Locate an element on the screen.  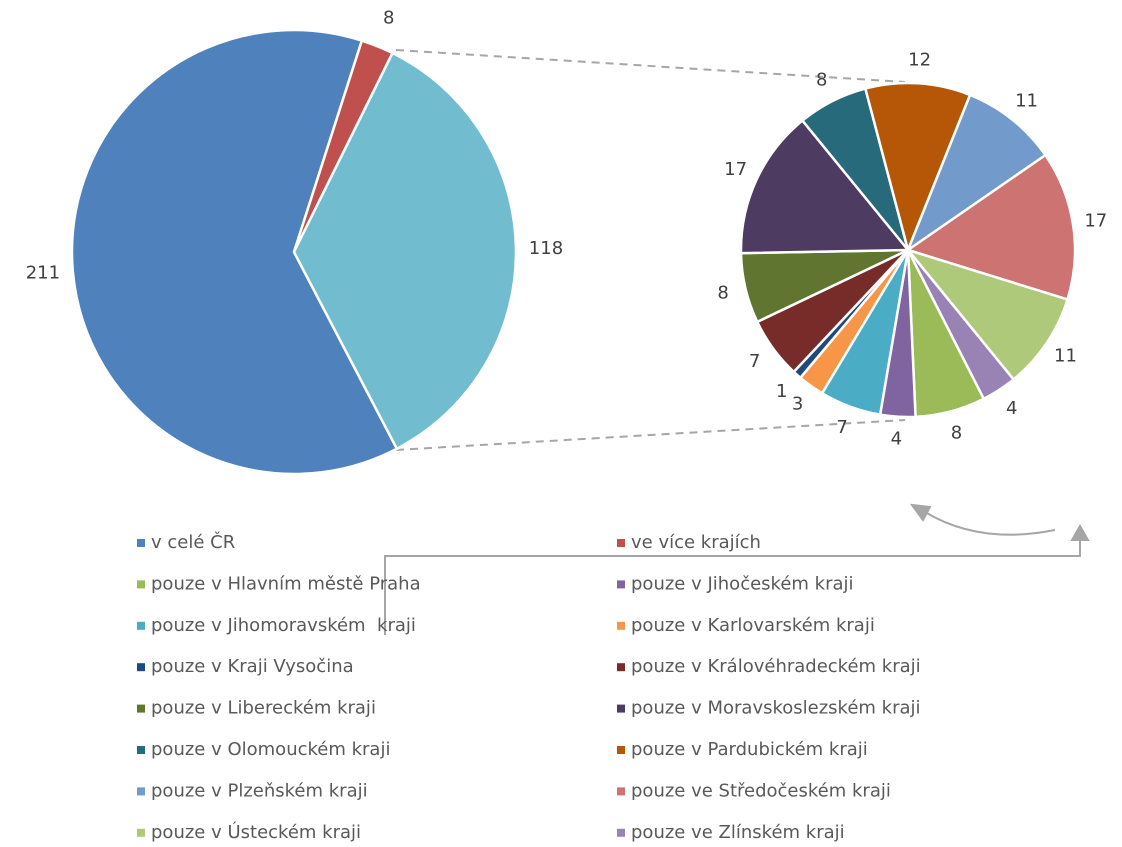
legend-label: v celé ČR is located at coordinates (193, 542).